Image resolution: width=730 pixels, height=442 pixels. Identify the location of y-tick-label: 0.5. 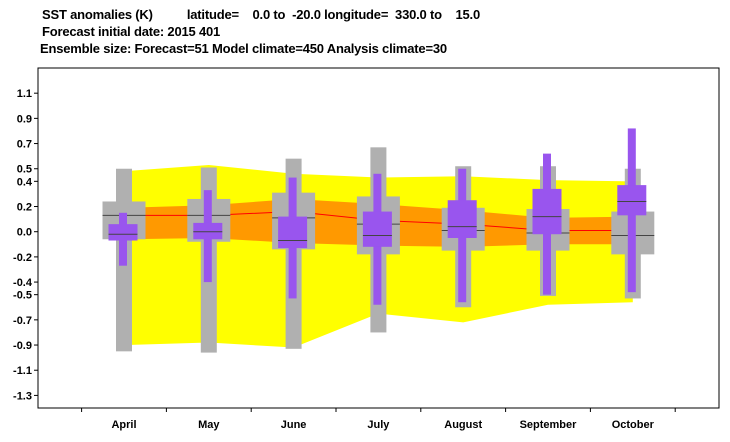
(24, 170).